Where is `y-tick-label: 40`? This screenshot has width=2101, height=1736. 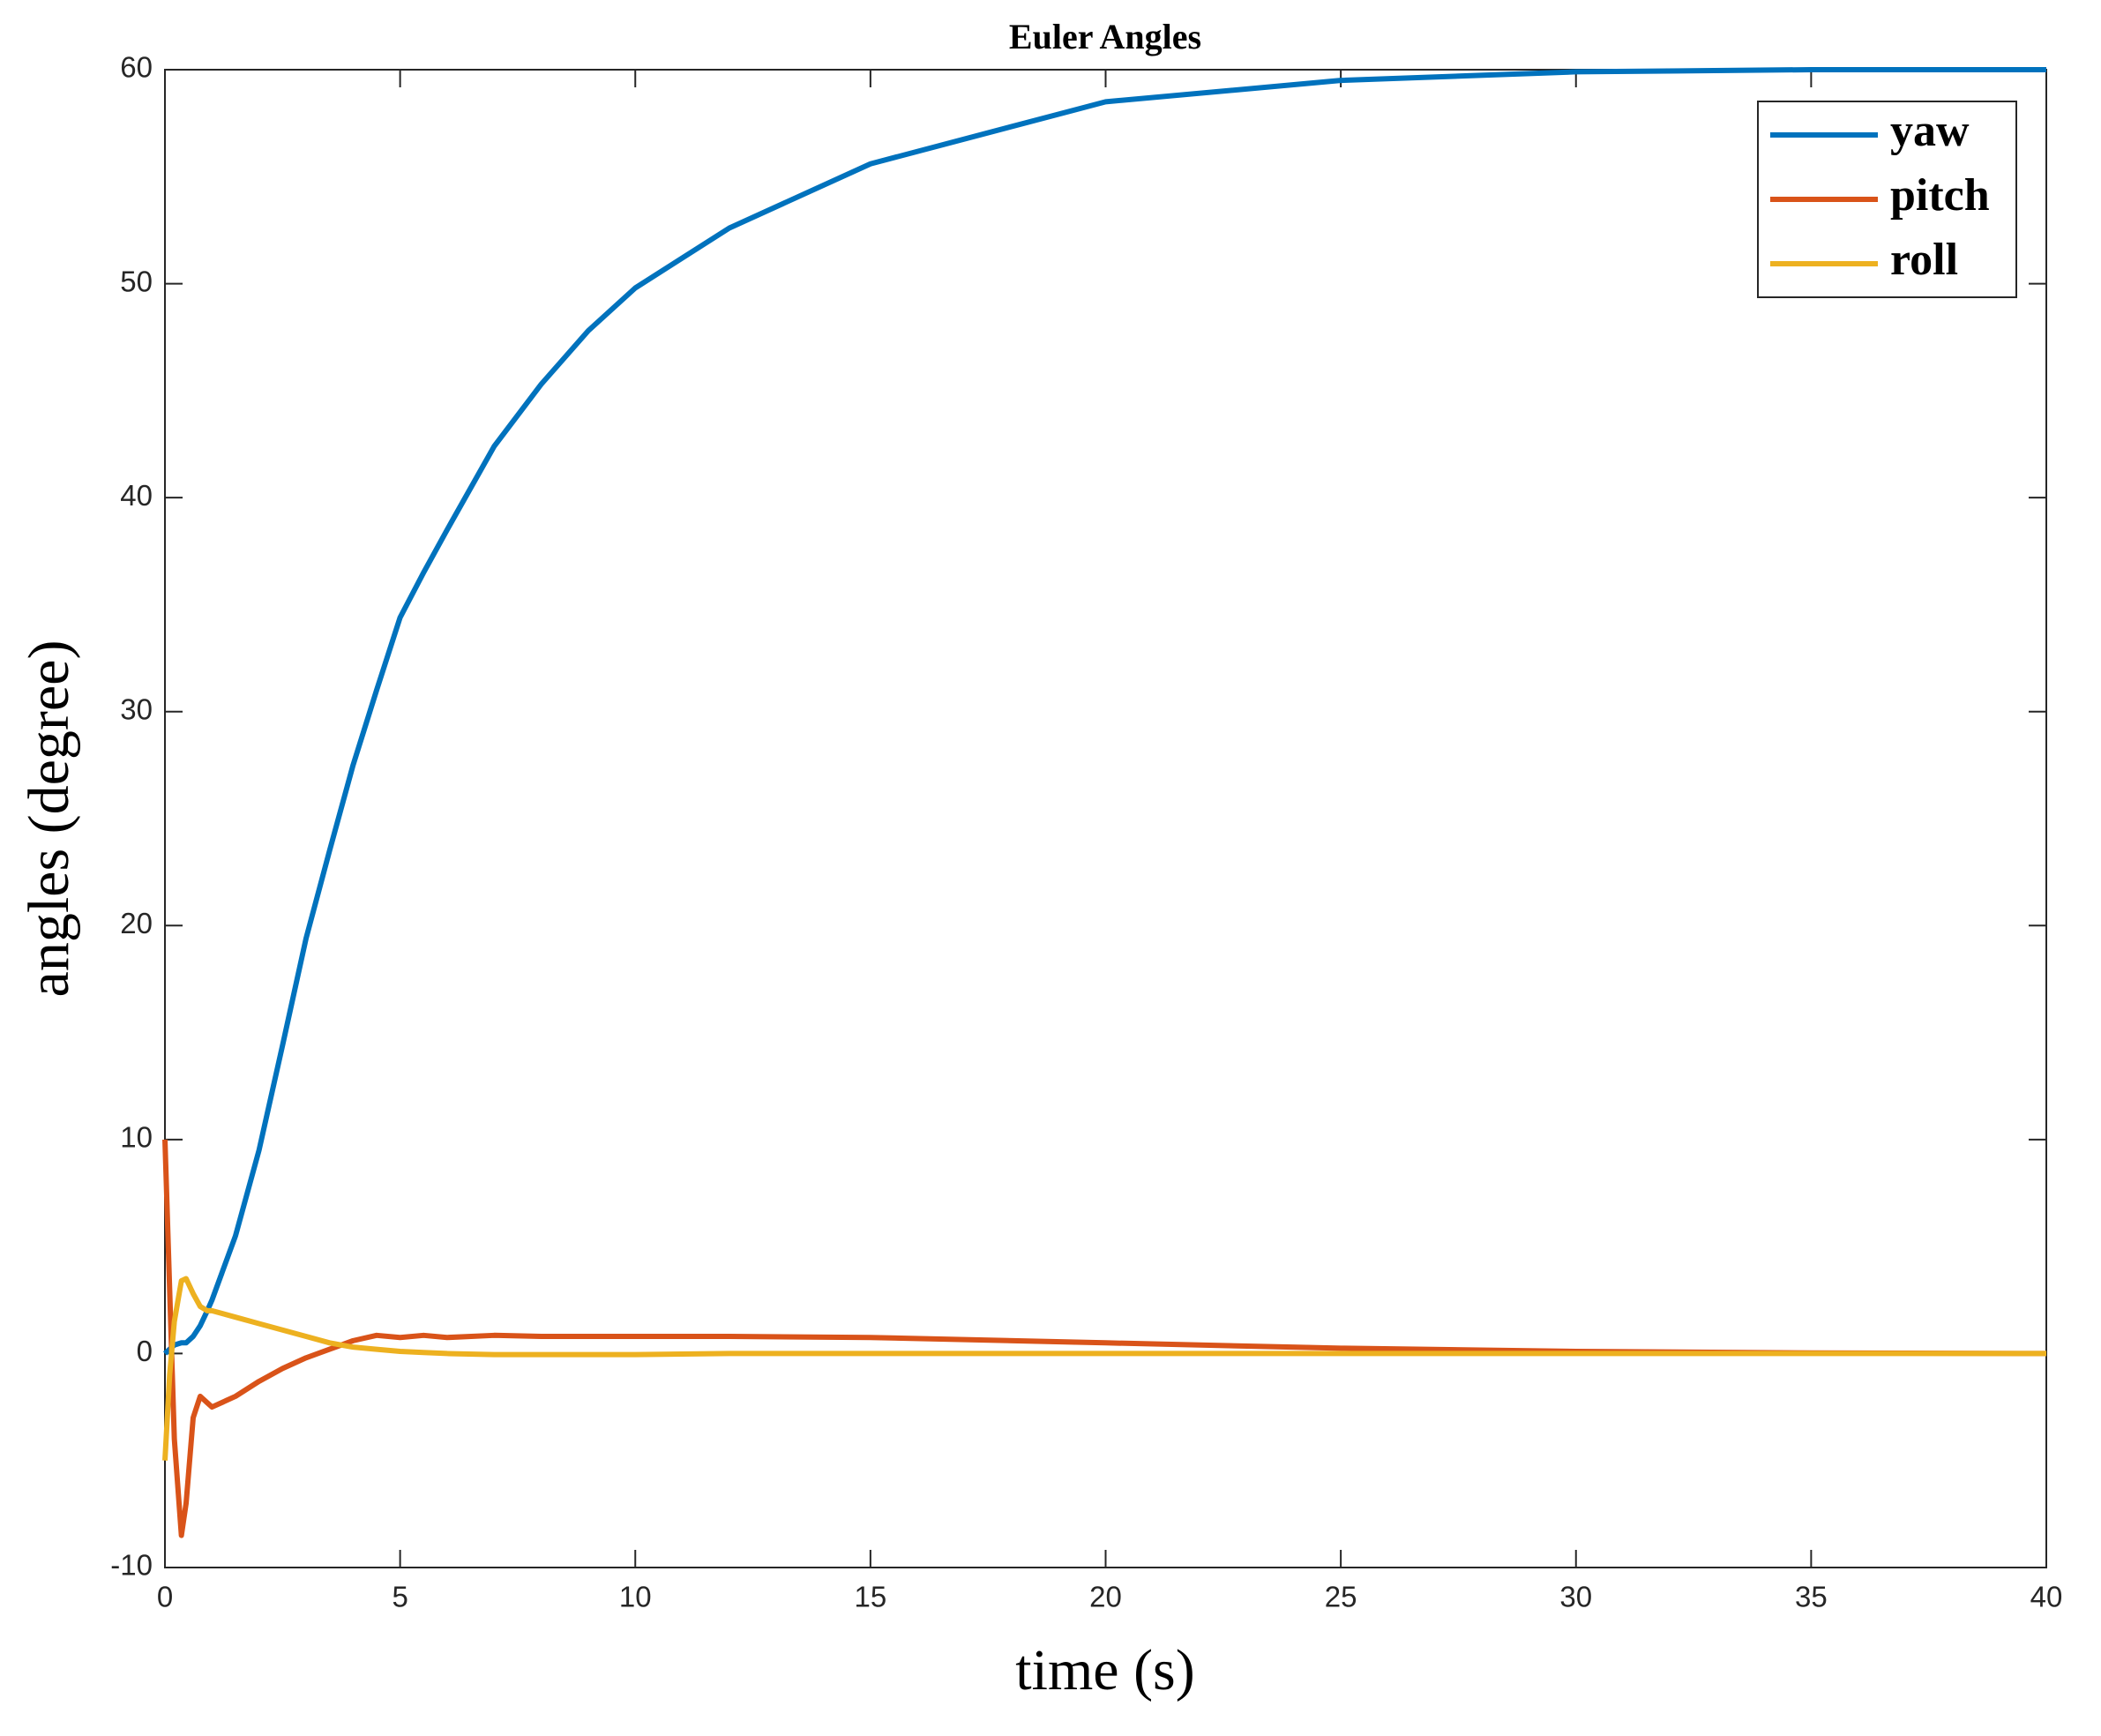 y-tick-label: 40 is located at coordinates (137, 495).